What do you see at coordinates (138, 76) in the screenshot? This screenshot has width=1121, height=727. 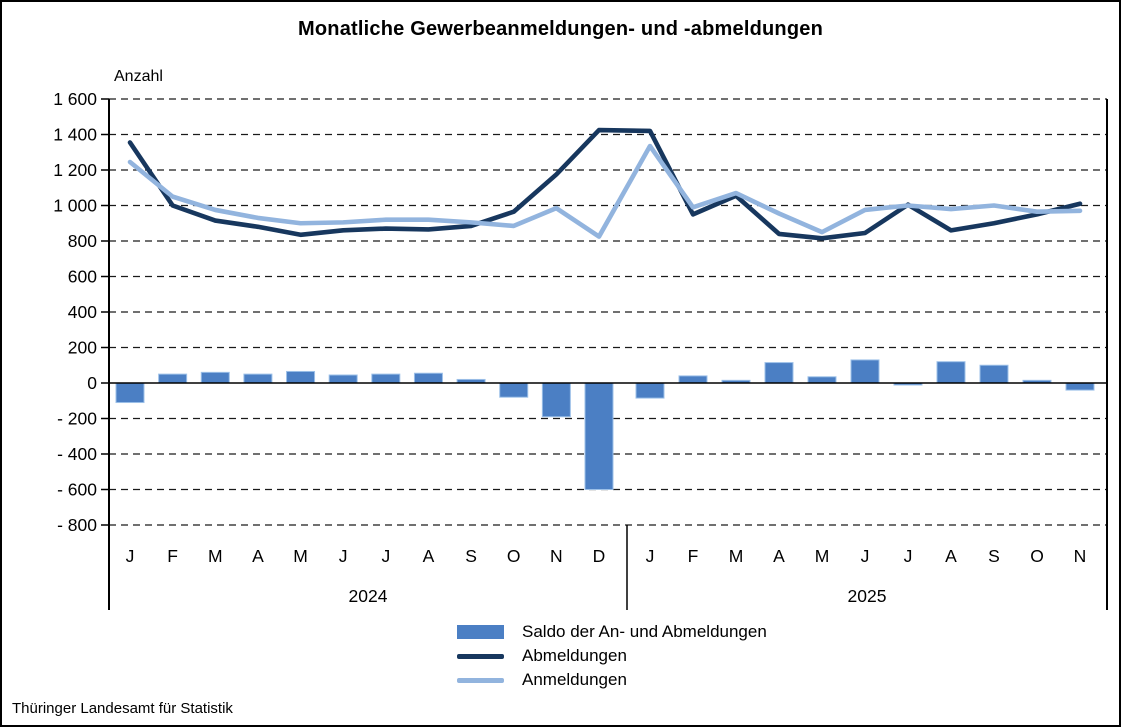 I see `y-axis-unit-label: Anzahl` at bounding box center [138, 76].